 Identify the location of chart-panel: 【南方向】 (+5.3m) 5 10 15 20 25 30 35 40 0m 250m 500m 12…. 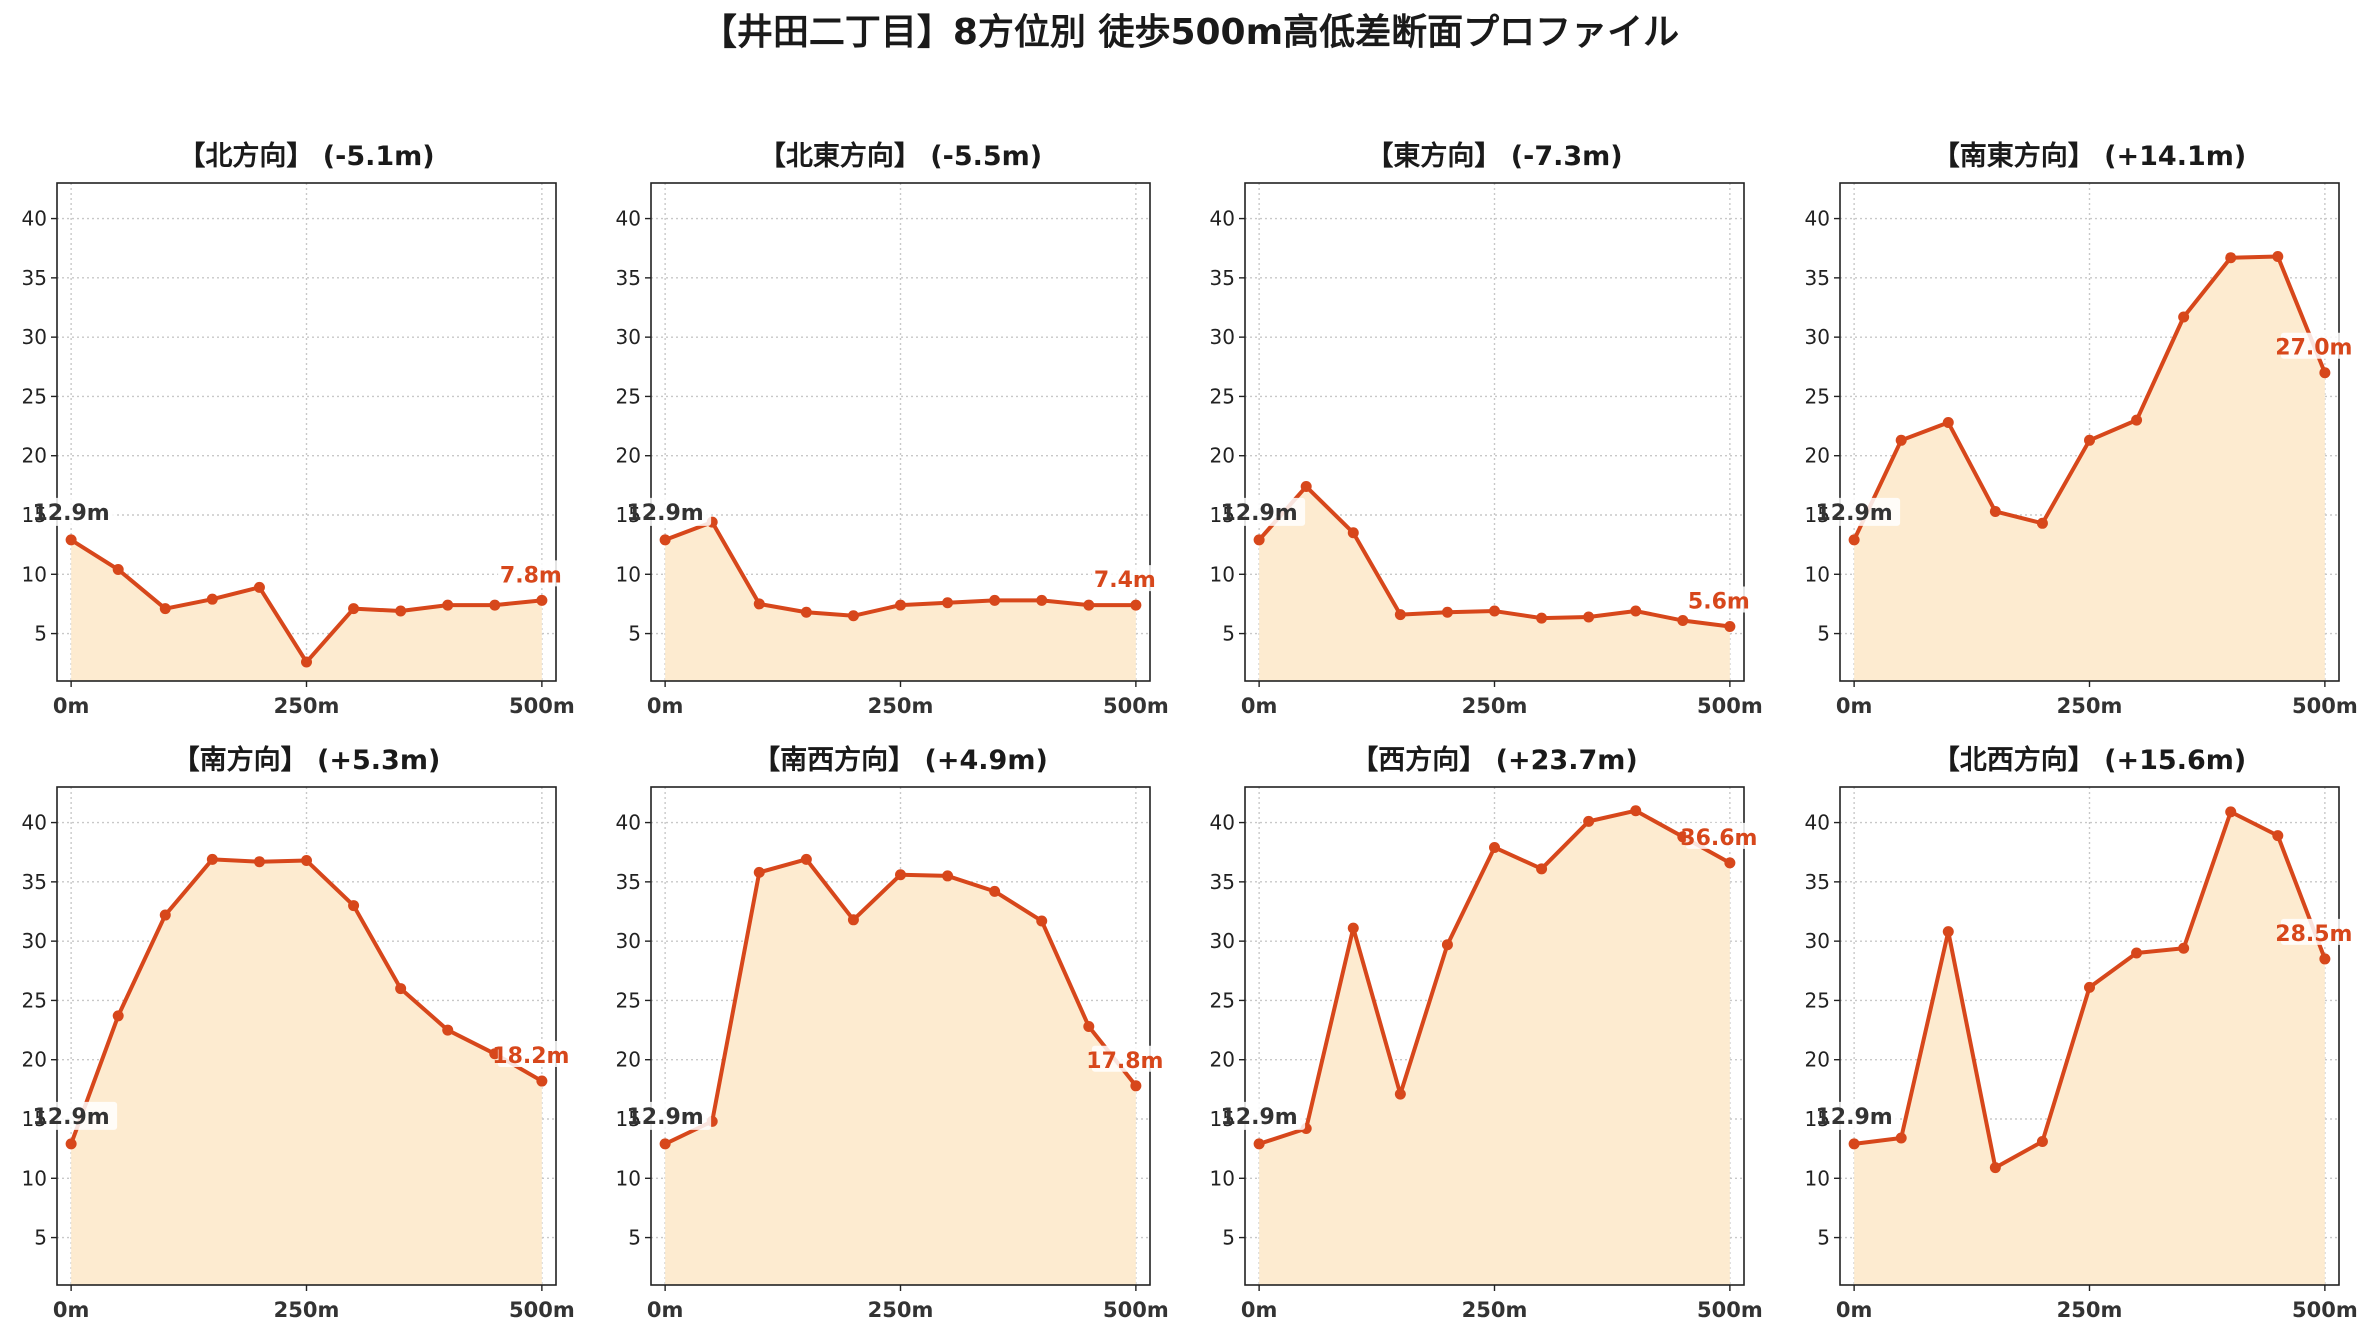
(298, 1033).